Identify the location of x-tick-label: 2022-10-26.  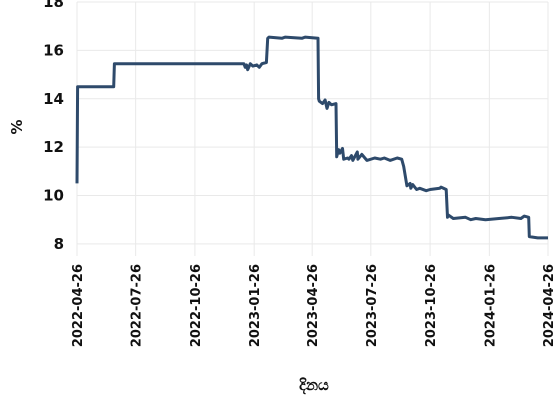
(196, 305).